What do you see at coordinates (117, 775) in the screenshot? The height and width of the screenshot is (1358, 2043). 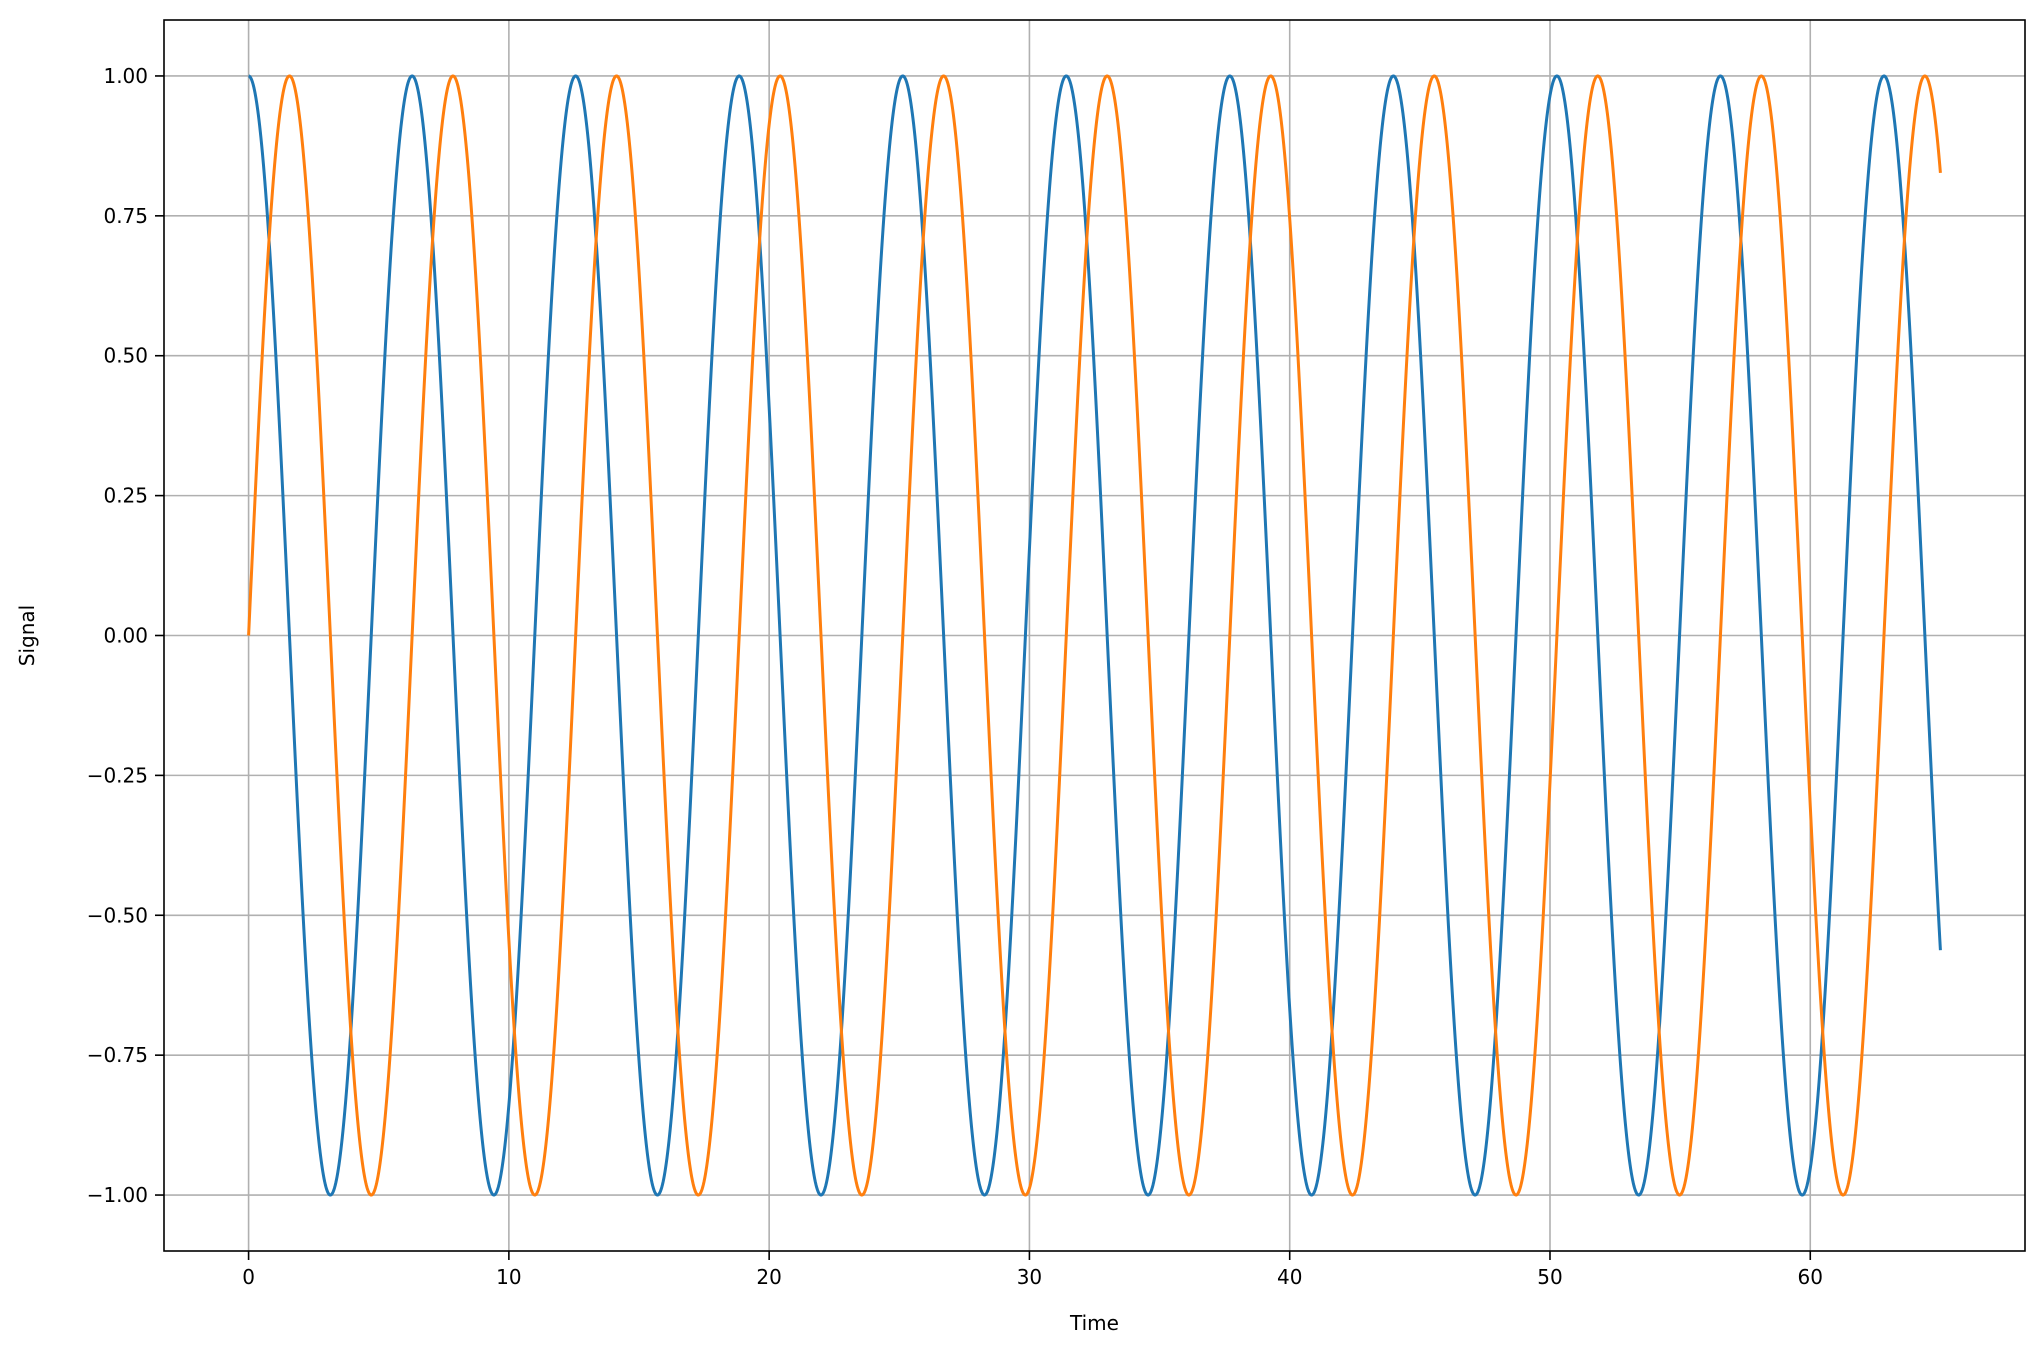 I see `y-tick-label: −0.25` at bounding box center [117, 775].